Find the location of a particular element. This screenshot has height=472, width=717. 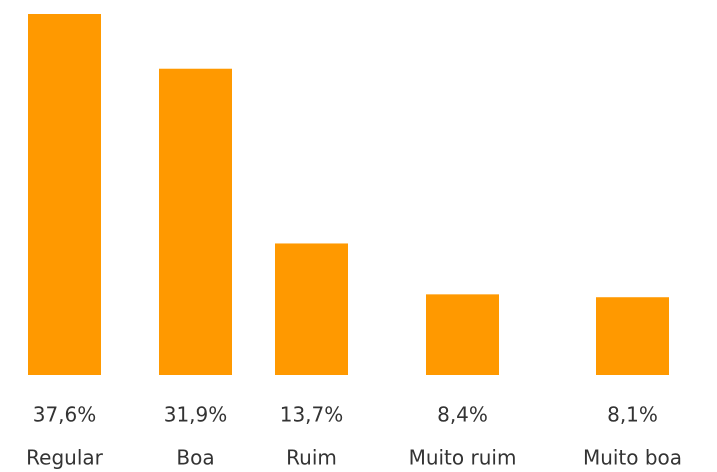

value-label: 31,9% is located at coordinates (196, 415).